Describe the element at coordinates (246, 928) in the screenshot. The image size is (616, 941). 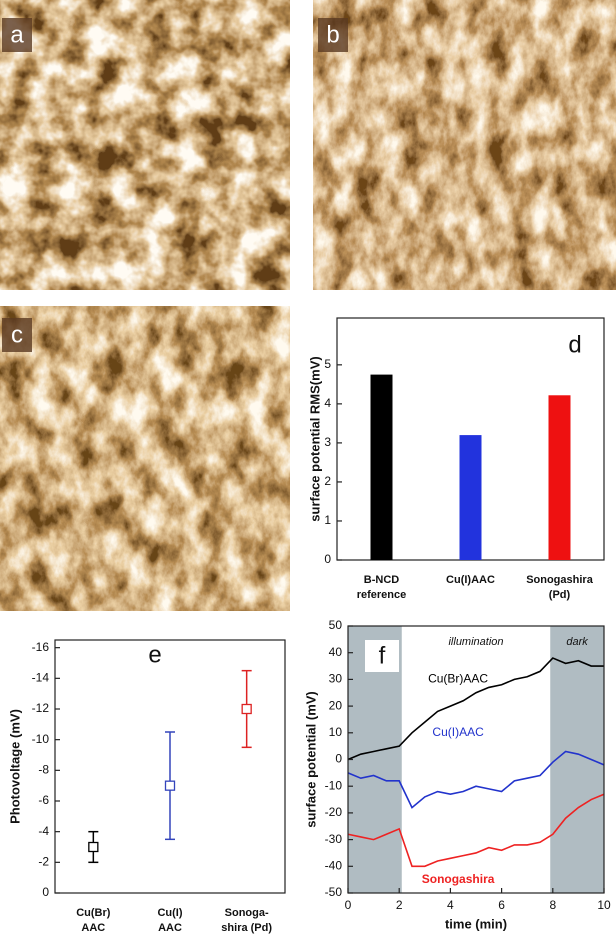
I see `x-tick-label: shira (Pd)` at that location.